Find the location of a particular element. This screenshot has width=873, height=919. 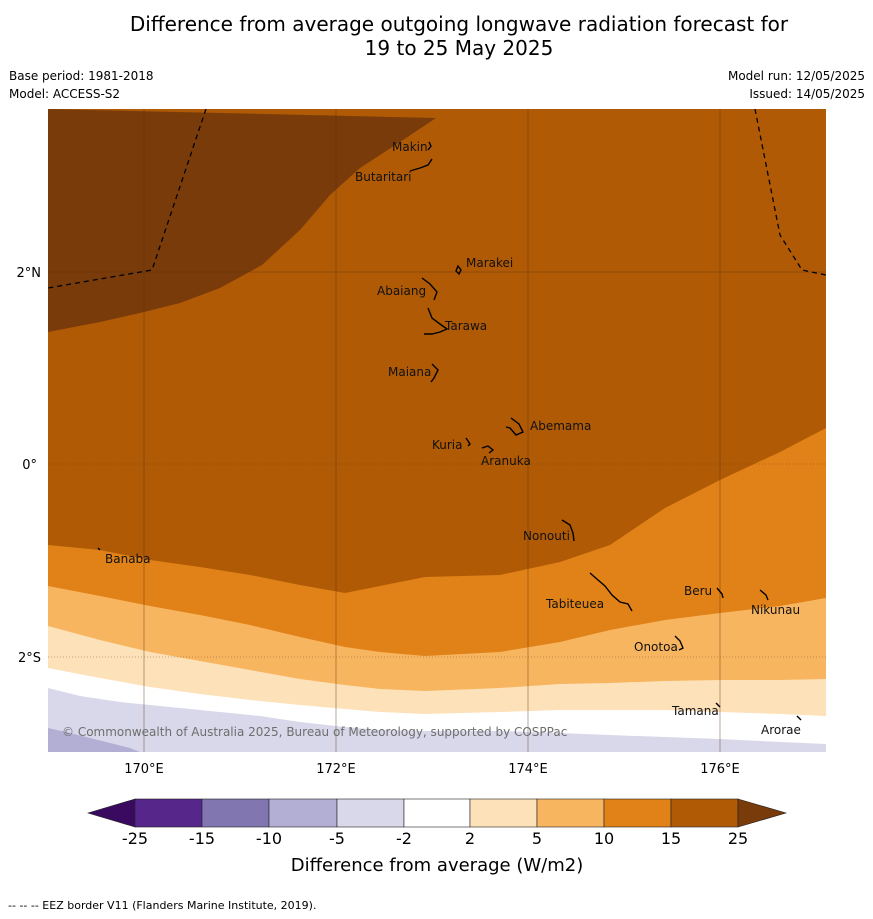

band-minus10-to-minus5-right is located at coordinates (693, 746).